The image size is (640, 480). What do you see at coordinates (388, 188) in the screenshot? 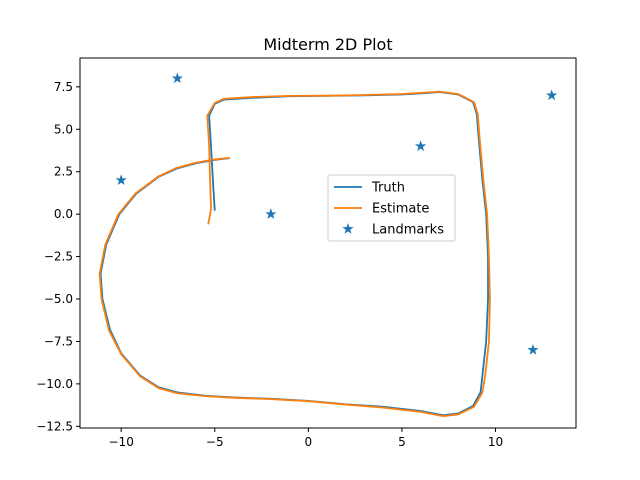
I see `legend-label-truth: Truth` at bounding box center [388, 188].